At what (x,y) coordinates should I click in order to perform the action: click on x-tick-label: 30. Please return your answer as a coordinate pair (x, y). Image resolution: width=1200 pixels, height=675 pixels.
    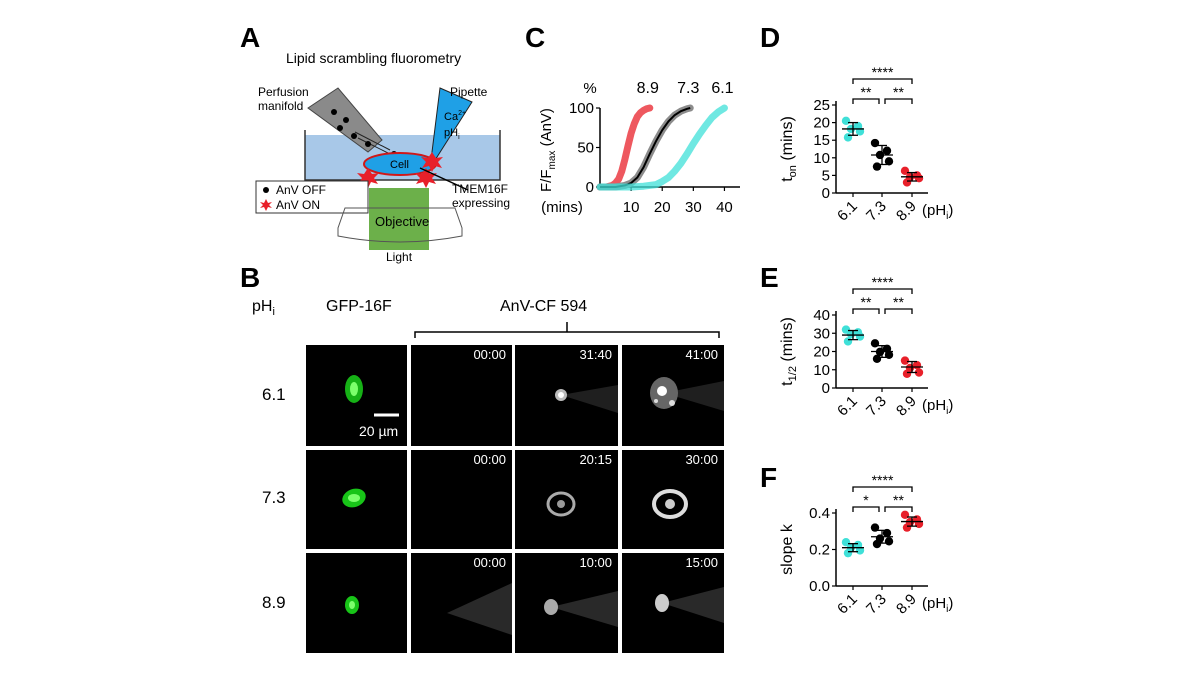
    Looking at the image, I should click on (693, 207).